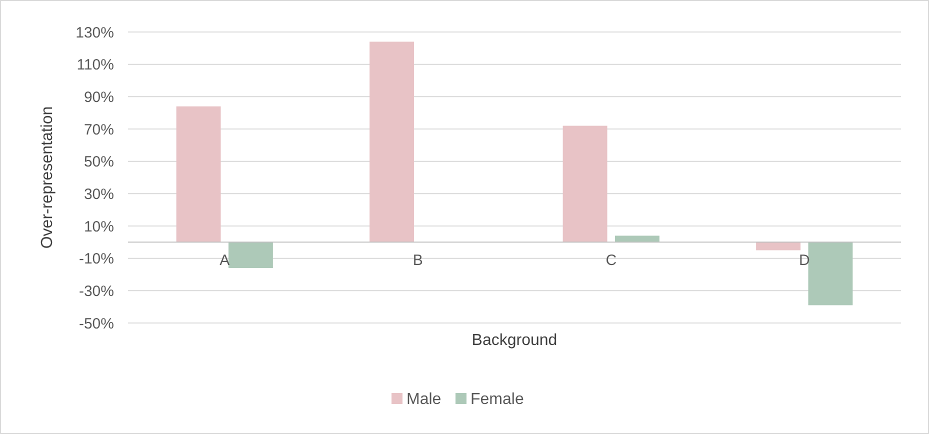 The image size is (929, 434). What do you see at coordinates (99, 97) in the screenshot?
I see `y-tick-label: 90%` at bounding box center [99, 97].